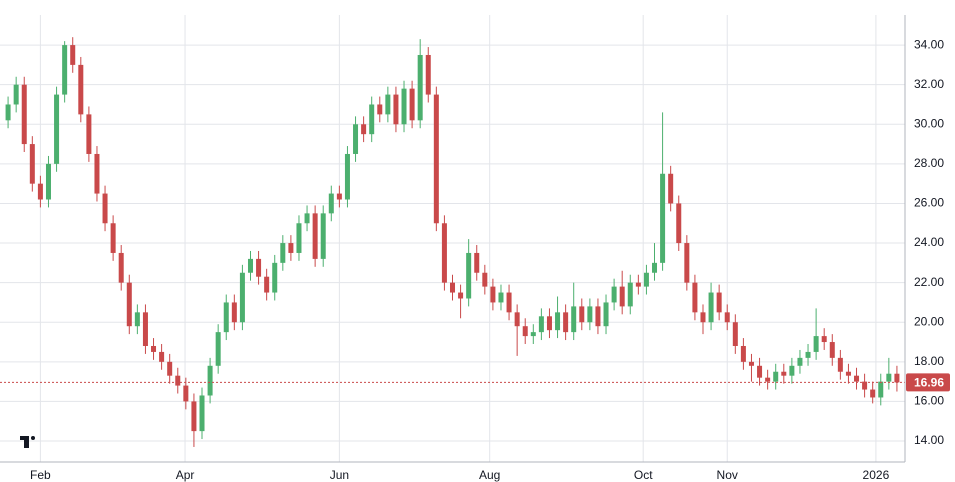 The width and height of the screenshot is (955, 482). I want to click on last-price-box, so click(928, 382).